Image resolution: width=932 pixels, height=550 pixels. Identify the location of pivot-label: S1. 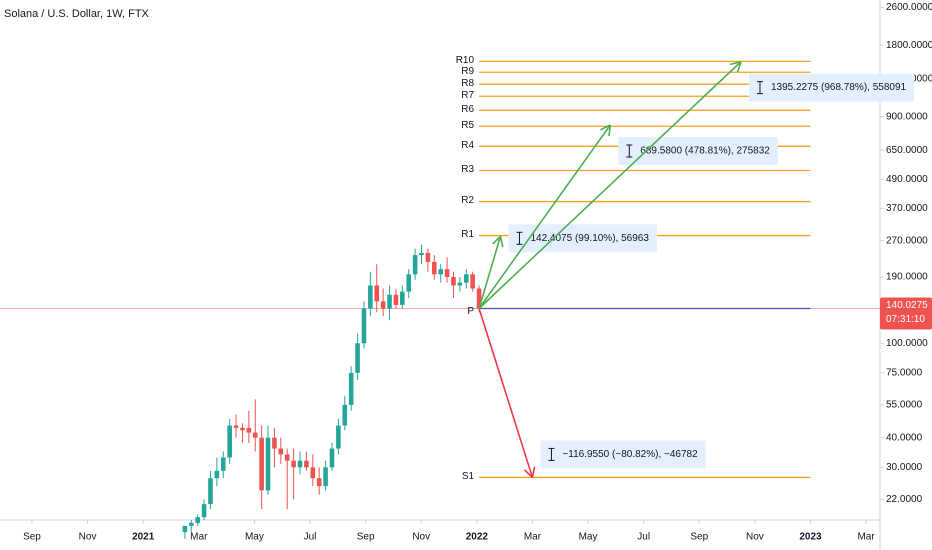
(468, 476).